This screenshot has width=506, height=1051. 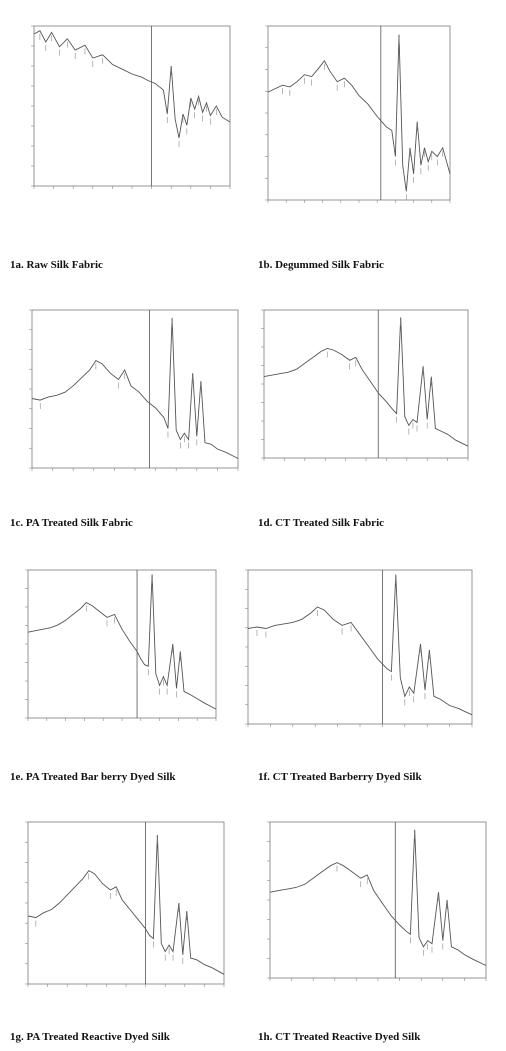 I want to click on chart-caption-1g: 1g. PA Treated Reactive Dyed Silk, so click(x=90, y=1037).